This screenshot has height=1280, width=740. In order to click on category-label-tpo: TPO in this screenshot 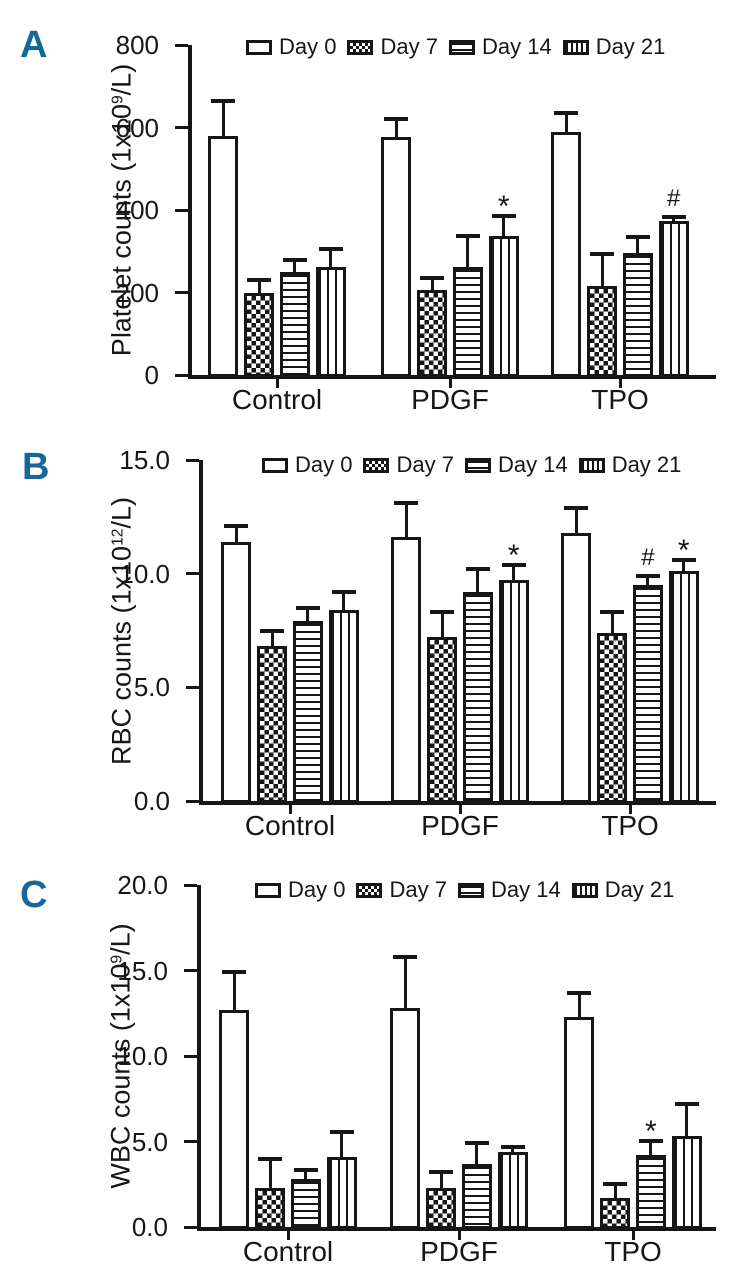, I will do `click(630, 825)`.